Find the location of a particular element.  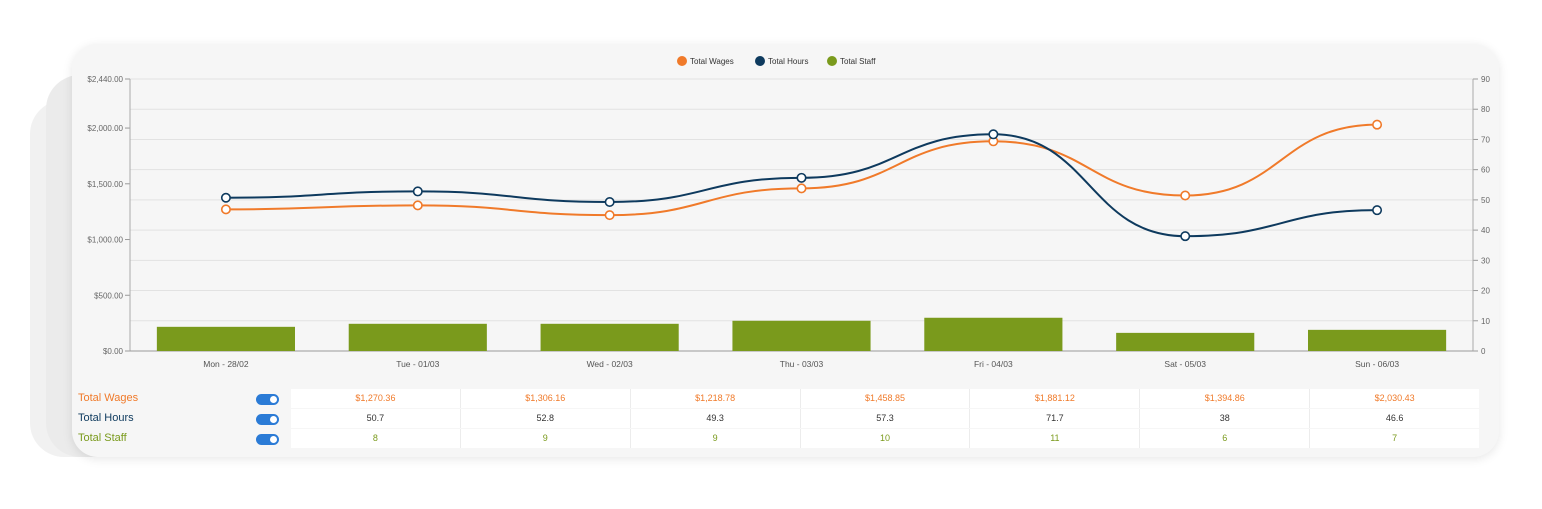

left-axis-tick-label: $2,000.00 is located at coordinates (105, 128).